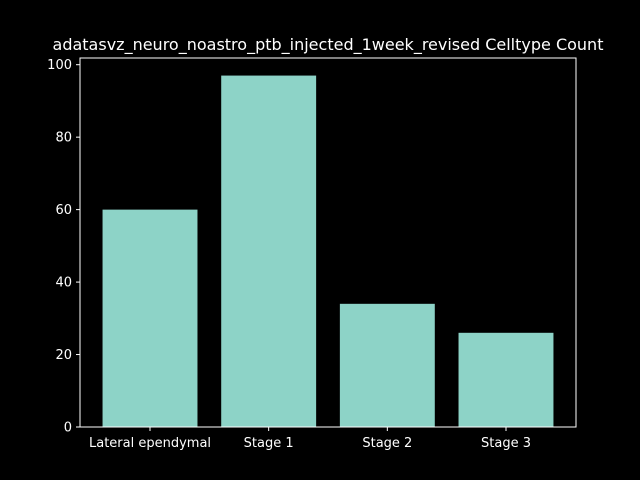 This screenshot has width=640, height=480. Describe the element at coordinates (63, 138) in the screenshot. I see `y-tick-label: 80` at that location.